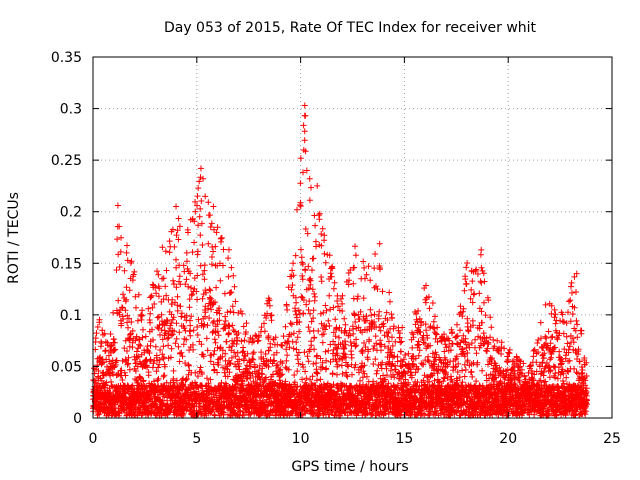  What do you see at coordinates (14, 238) in the screenshot?
I see `y-axis-label: ROTI / TECUs` at bounding box center [14, 238].